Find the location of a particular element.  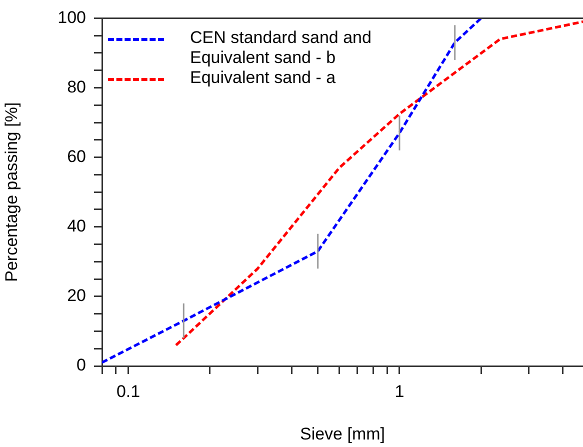

y-tick-label: 80 is located at coordinates (76, 86).